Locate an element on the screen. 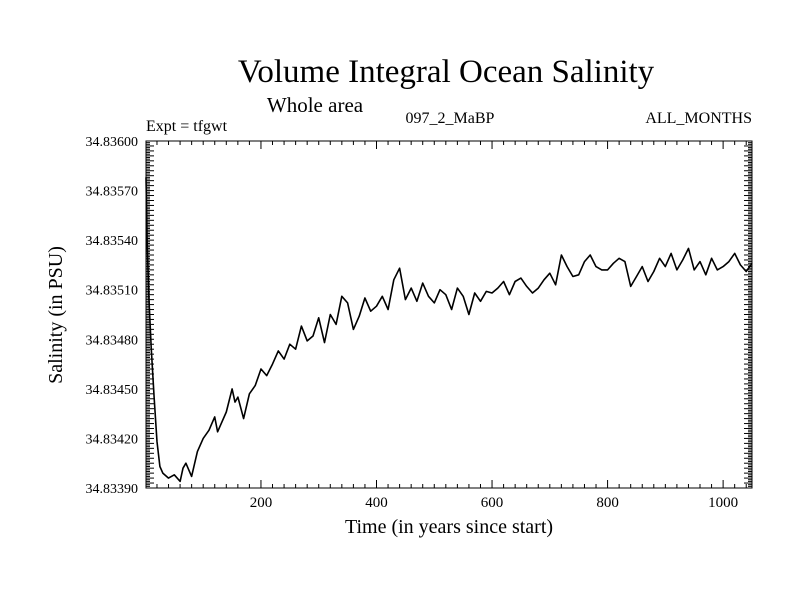 The image size is (800, 600). y-tick-label: 34.83540 is located at coordinates (112, 241).